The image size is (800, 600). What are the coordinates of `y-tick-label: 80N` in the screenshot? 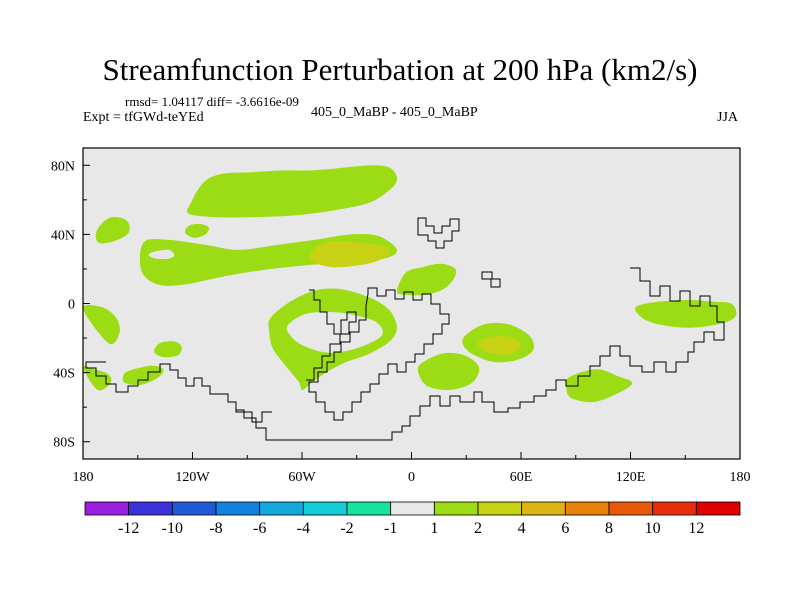 It's located at (63, 166).